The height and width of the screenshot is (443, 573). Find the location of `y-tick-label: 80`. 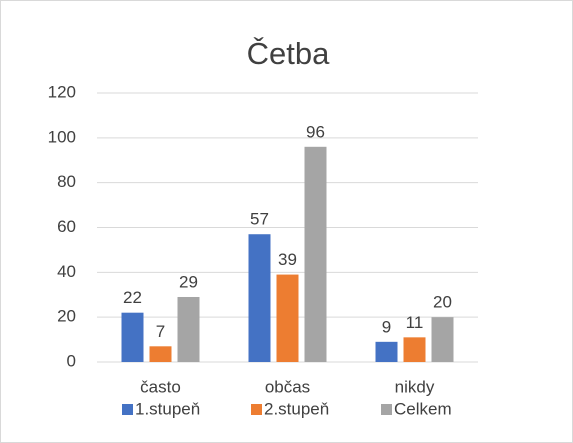

y-tick-label: 80 is located at coordinates (66, 181).